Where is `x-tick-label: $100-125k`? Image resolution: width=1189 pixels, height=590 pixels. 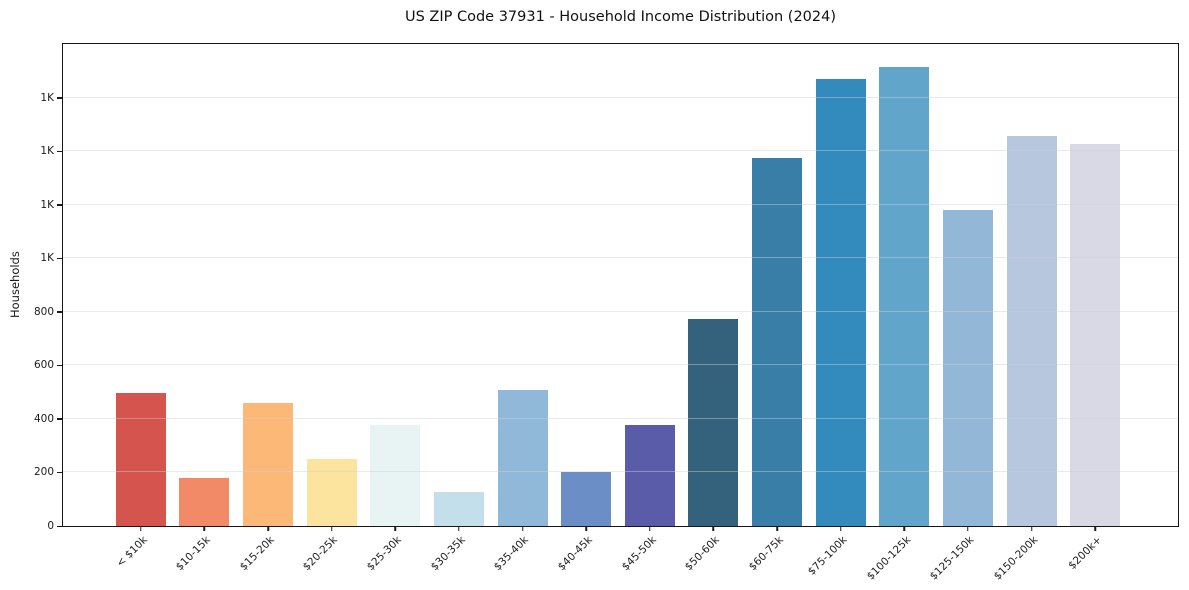
x-tick-label: $100-125k is located at coordinates (888, 558).